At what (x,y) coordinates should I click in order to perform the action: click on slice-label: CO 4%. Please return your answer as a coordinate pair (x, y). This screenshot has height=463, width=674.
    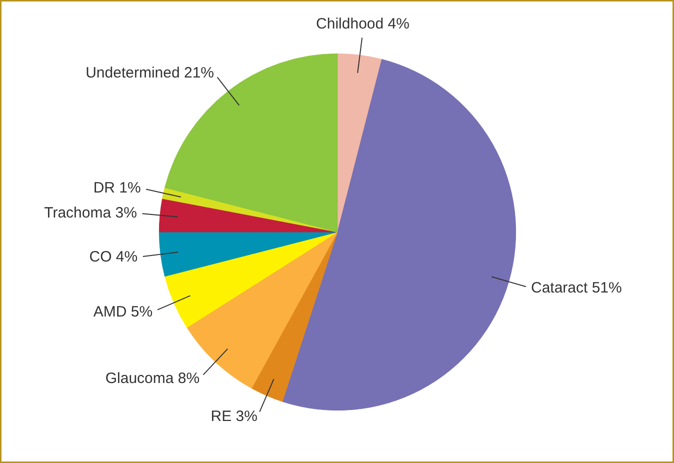
    Looking at the image, I should click on (113, 257).